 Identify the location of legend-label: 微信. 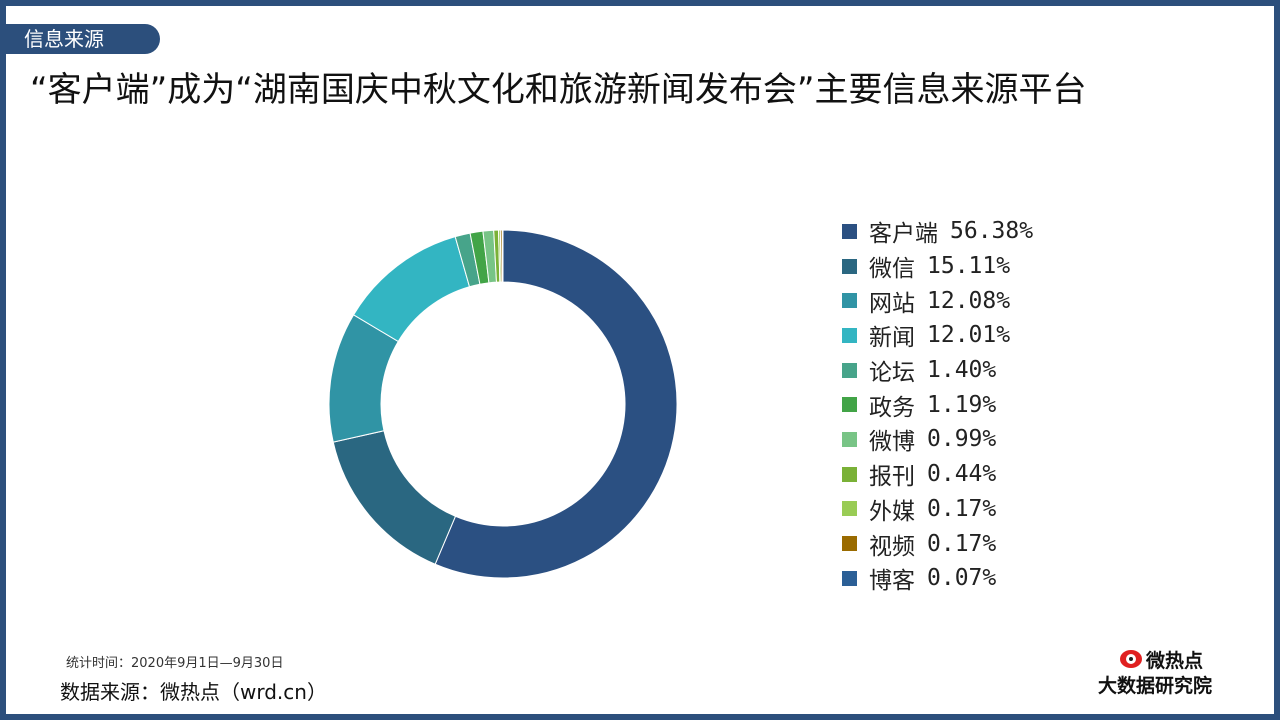
(892, 269).